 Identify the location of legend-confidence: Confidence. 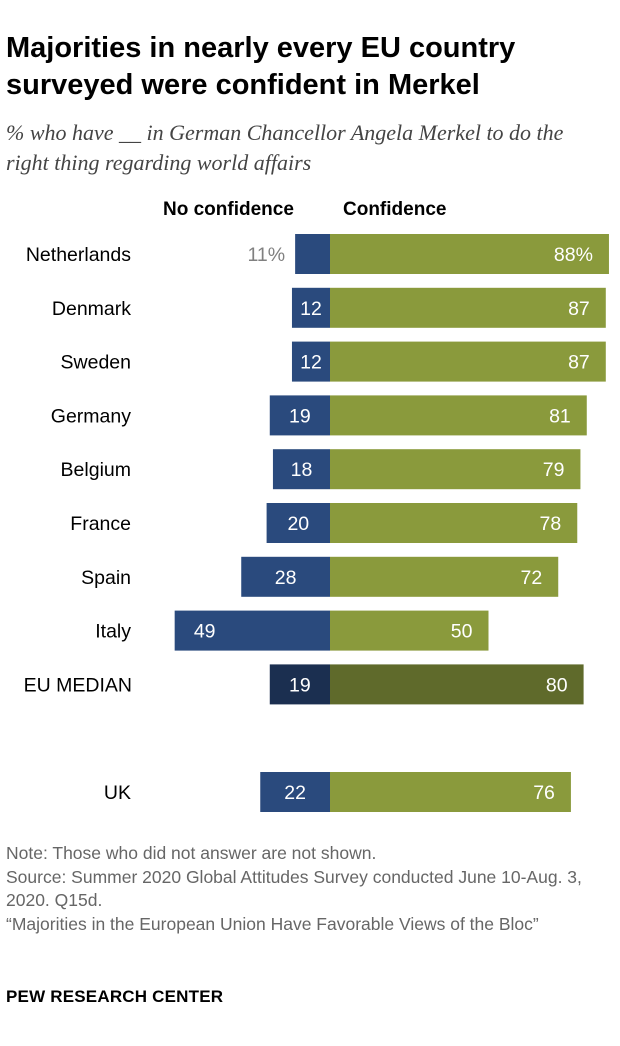
(395, 209).